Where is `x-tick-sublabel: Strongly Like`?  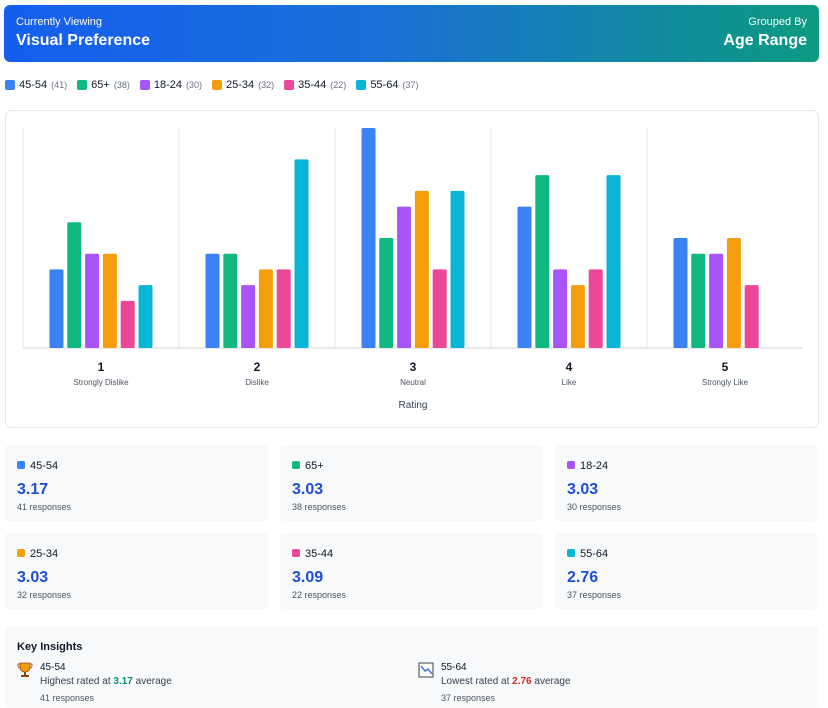
x-tick-sublabel: Strongly Like is located at coordinates (725, 382).